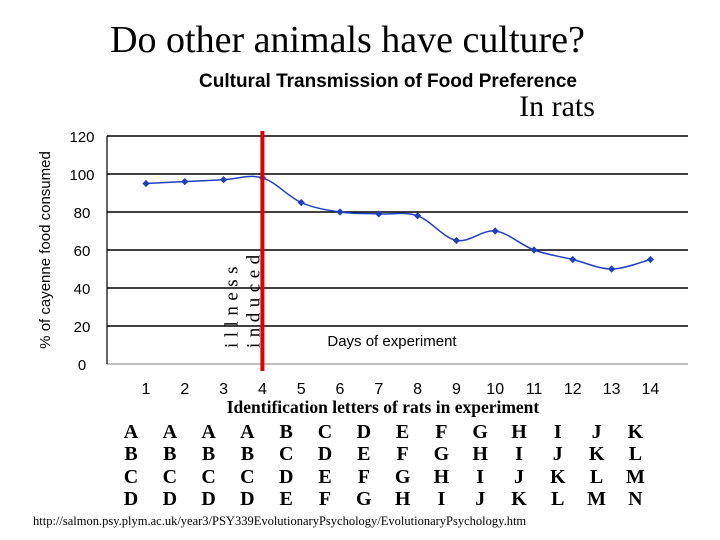  I want to click on chart-title: Cultural Transmission of Food Preference, so click(388, 81).